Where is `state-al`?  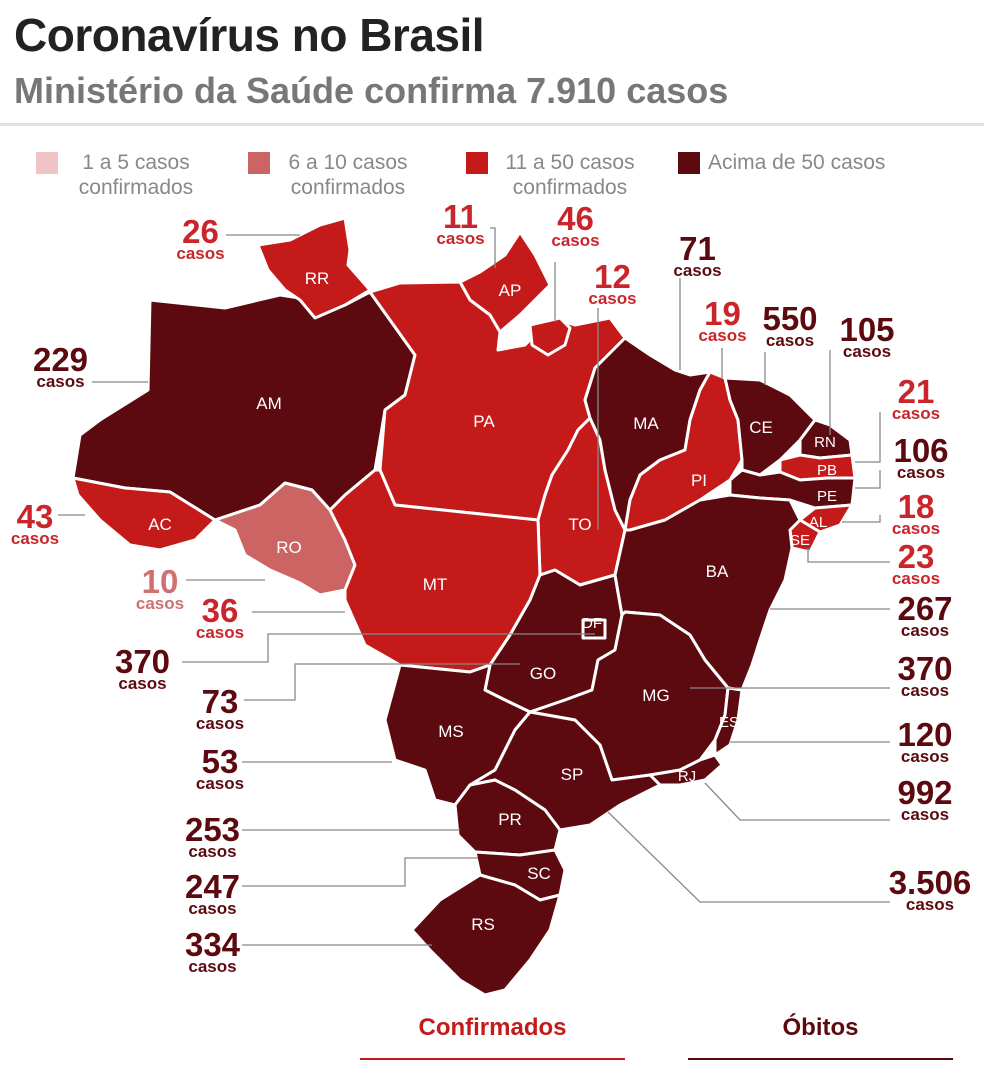
state-al is located at coordinates (826, 518).